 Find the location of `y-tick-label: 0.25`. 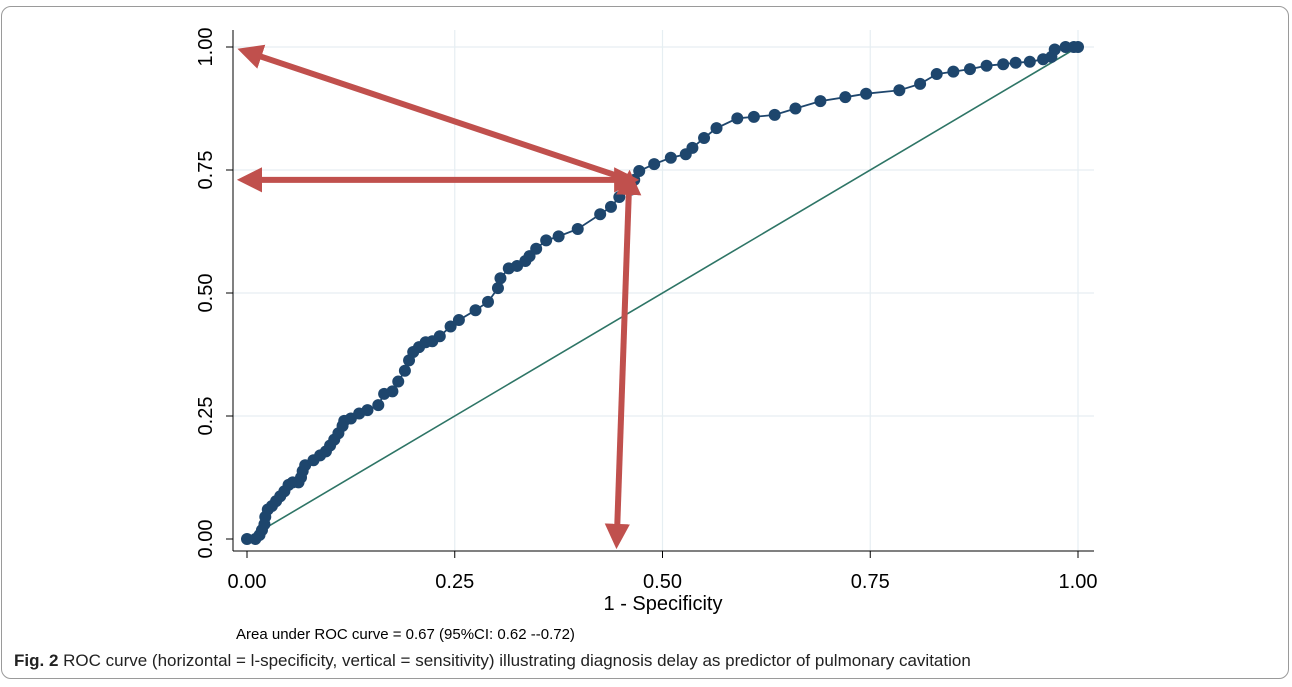

y-tick-label: 0.25 is located at coordinates (206, 416).